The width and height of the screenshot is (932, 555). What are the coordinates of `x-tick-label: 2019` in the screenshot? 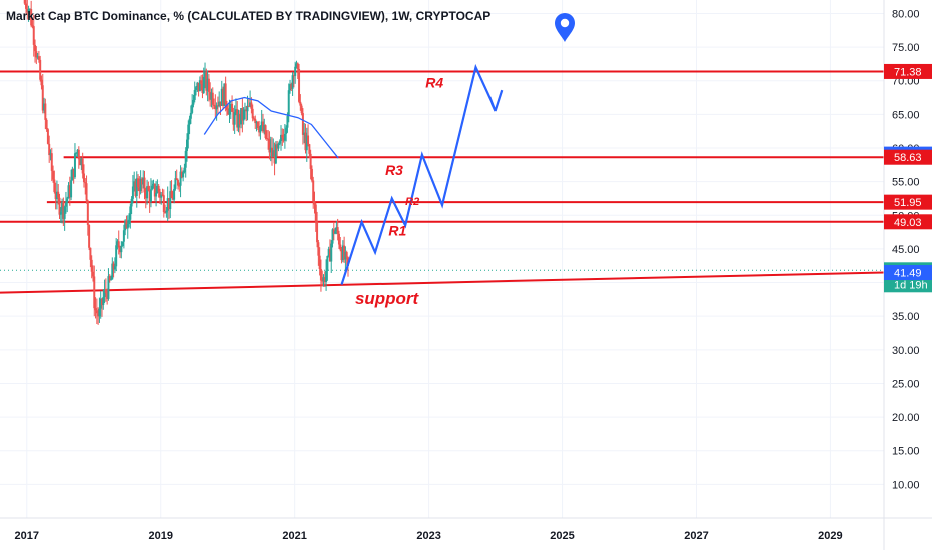 It's located at (160, 536).